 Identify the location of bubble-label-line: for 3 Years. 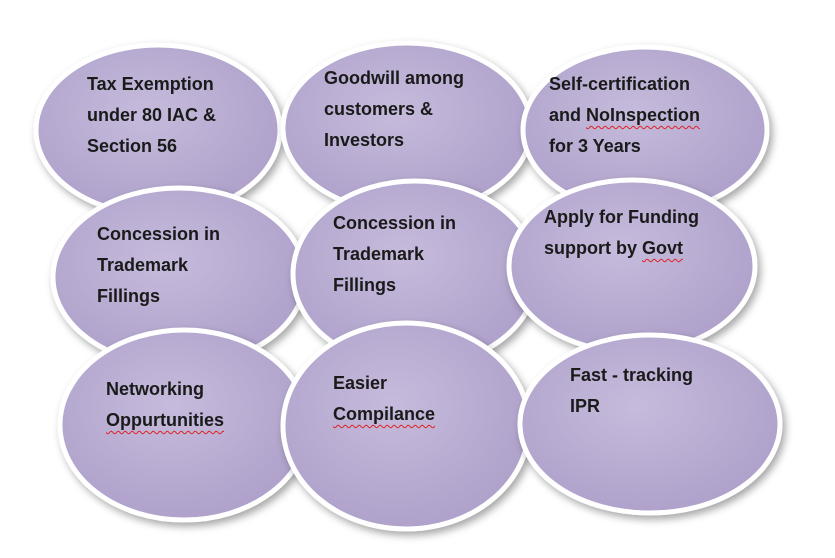
(624, 146).